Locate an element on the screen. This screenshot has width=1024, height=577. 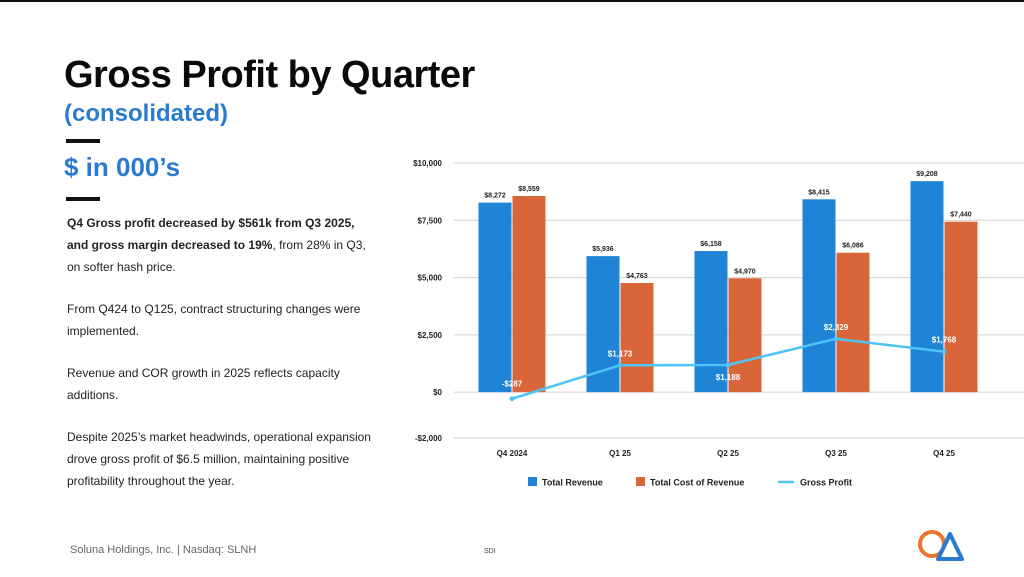
gross-profit-data-label: $1,188 is located at coordinates (728, 377).